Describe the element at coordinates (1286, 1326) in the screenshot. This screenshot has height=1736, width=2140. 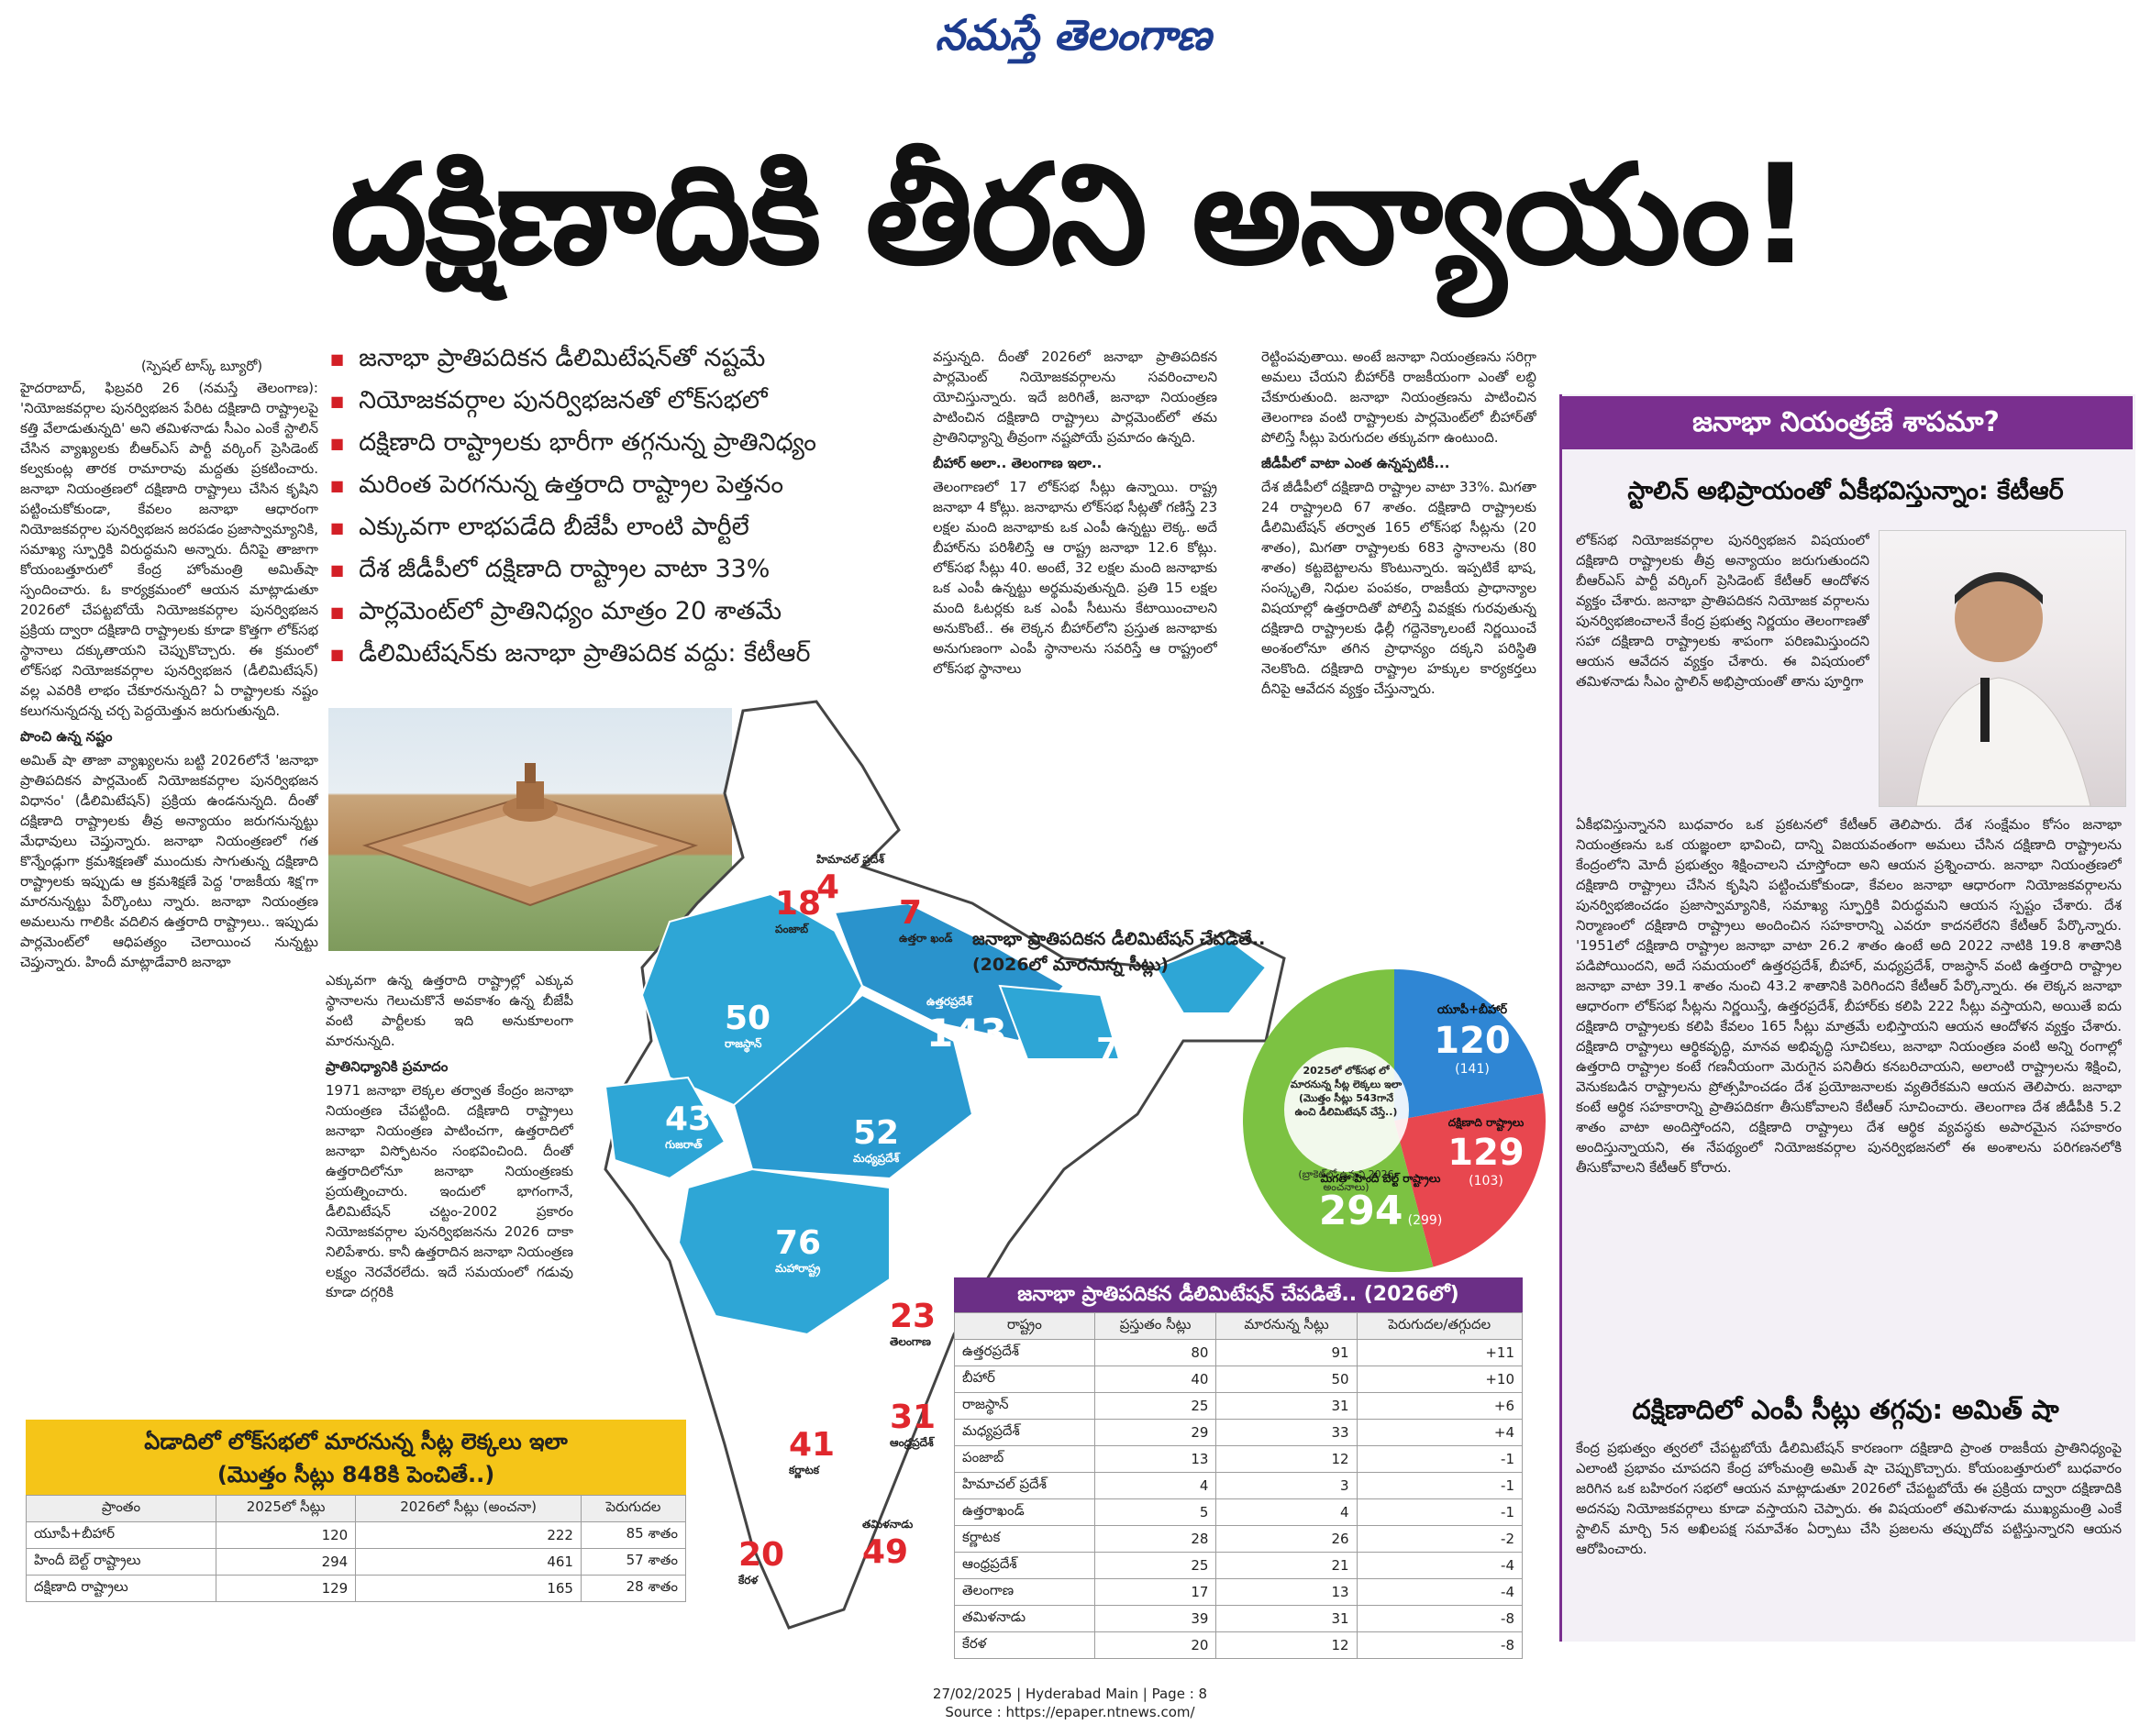
I see `column-header: మారనున్న సీట్లు` at that location.